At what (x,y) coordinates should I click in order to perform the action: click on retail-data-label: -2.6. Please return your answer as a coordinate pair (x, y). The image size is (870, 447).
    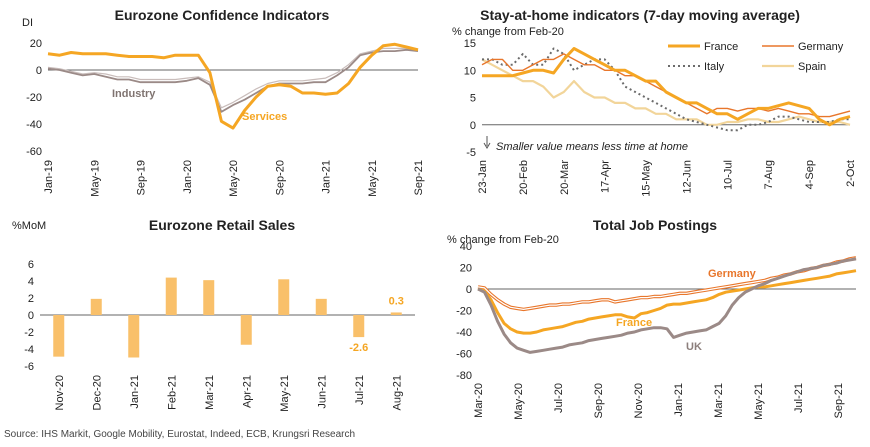
    Looking at the image, I should click on (358, 348).